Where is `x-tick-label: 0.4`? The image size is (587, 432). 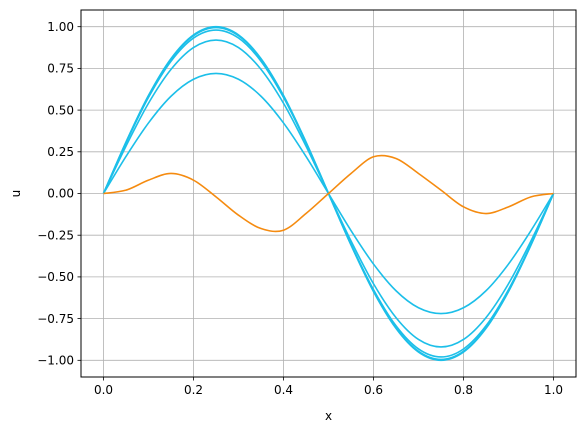 x-tick-label: 0.4 is located at coordinates (283, 390).